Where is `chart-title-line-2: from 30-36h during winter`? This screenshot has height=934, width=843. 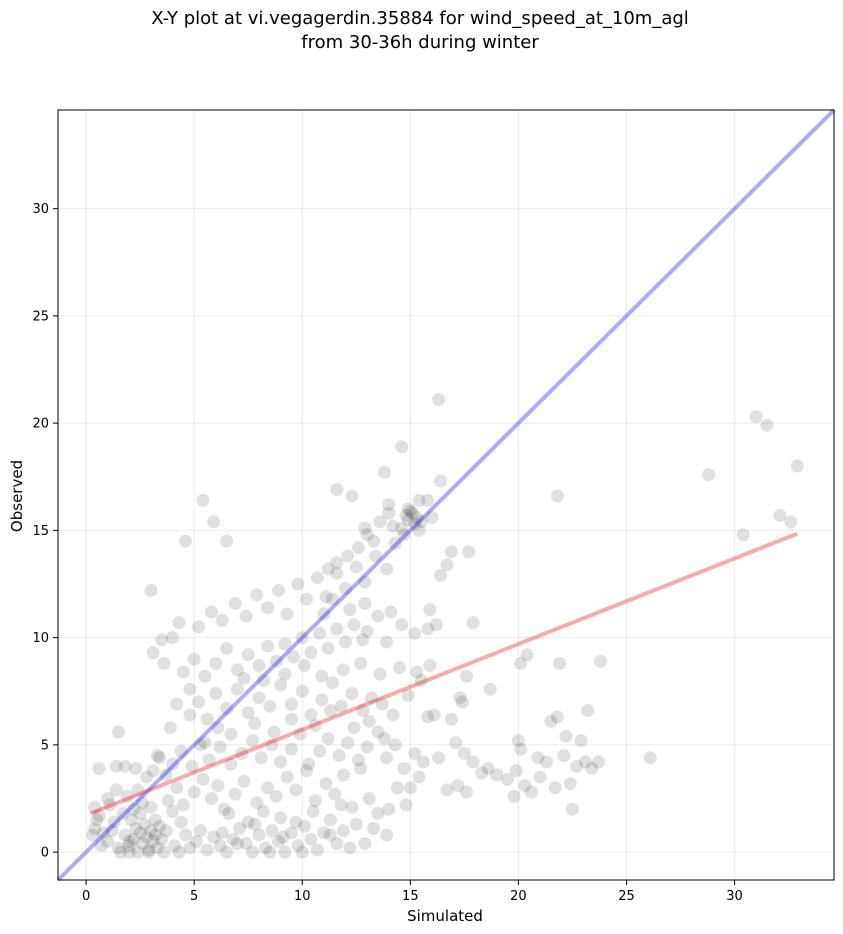
chart-title-line-2: from 30-36h during winter is located at coordinates (420, 42).